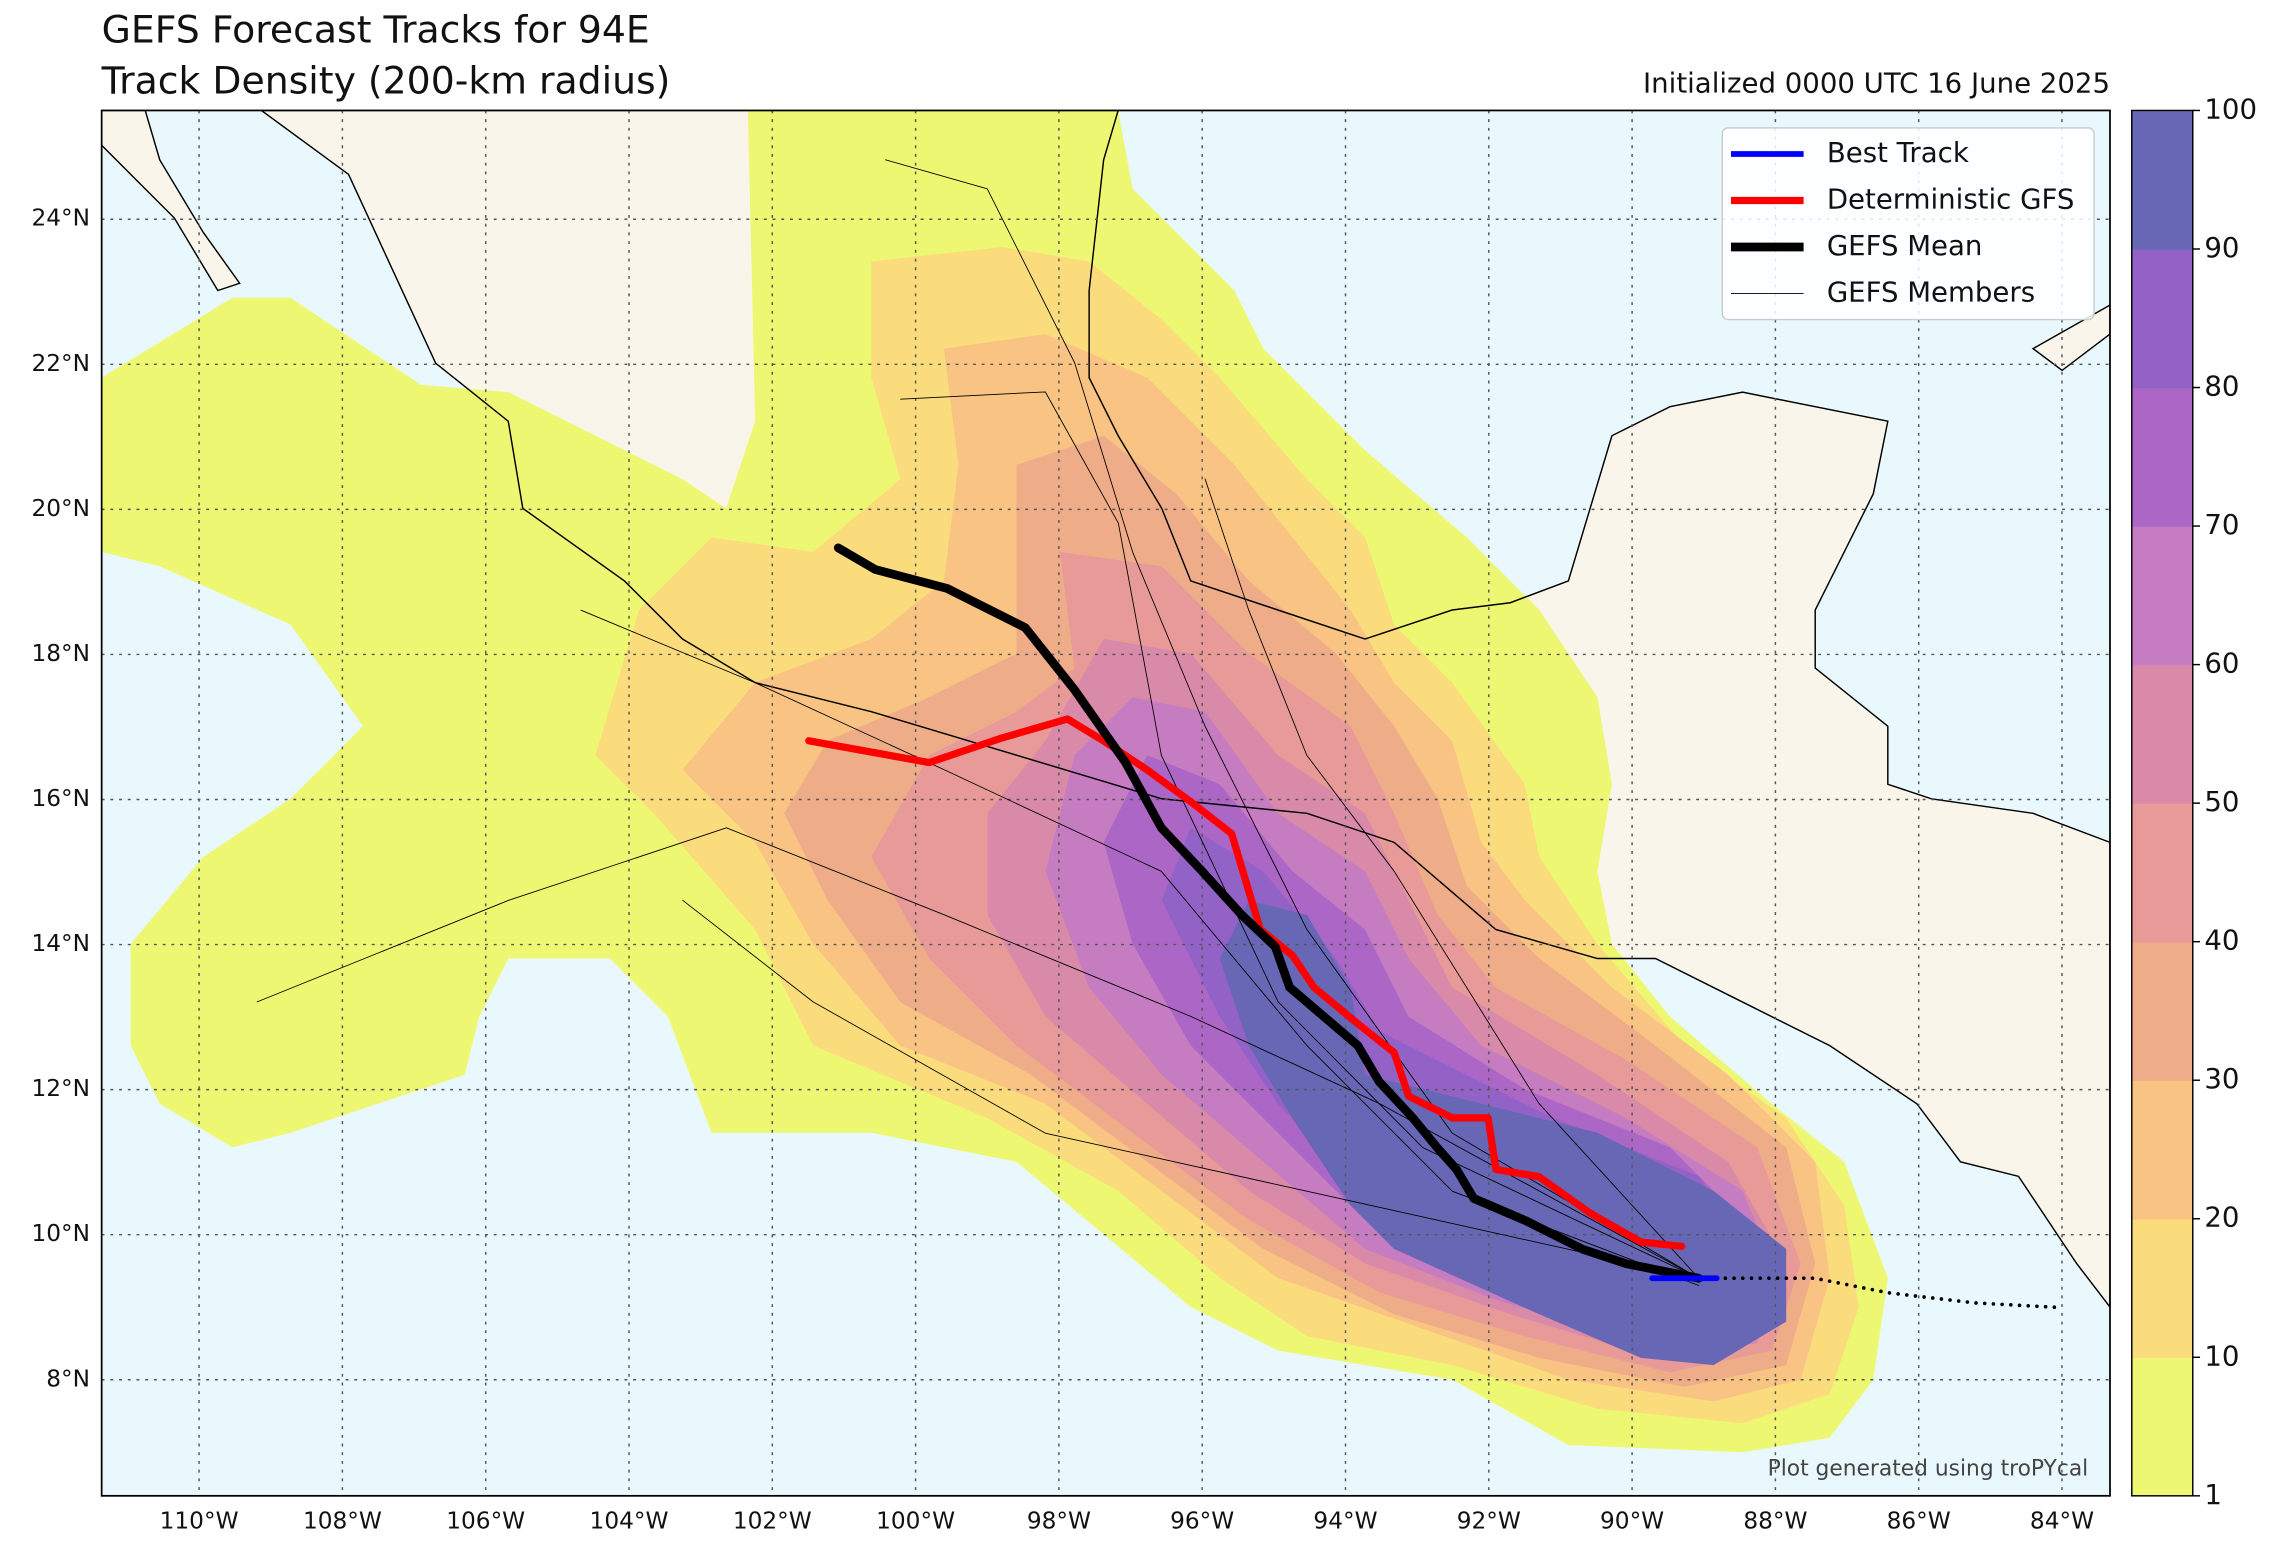 This screenshot has height=1554, width=2277. What do you see at coordinates (199, 1520) in the screenshot?
I see `x-tick-label: 110°W` at bounding box center [199, 1520].